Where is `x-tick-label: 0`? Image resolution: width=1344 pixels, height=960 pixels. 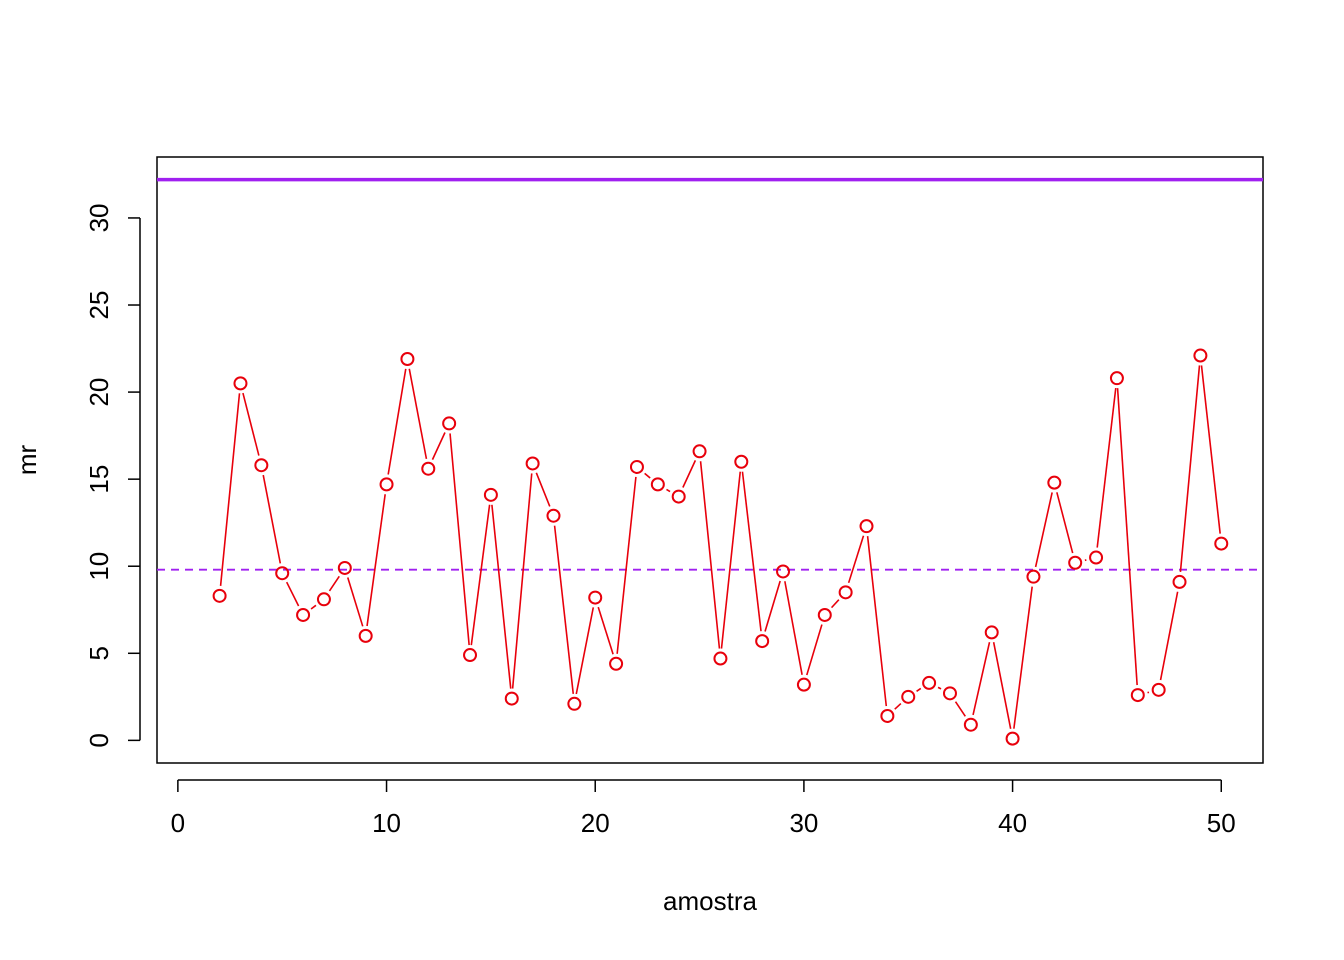
x-tick-label: 0 is located at coordinates (178, 823).